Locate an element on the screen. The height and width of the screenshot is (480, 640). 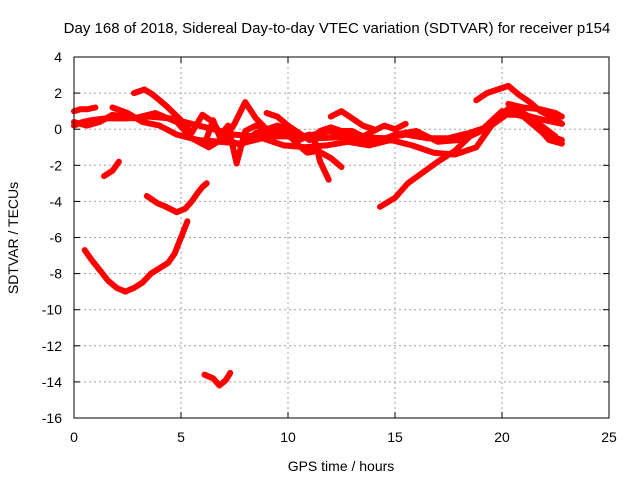
series-line-s8 is located at coordinates (352, 120).